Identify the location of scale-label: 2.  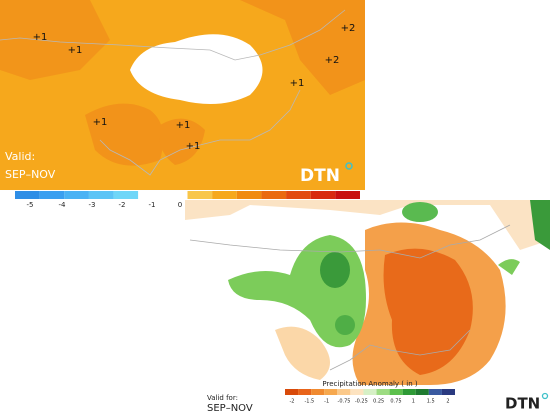
(447, 402).